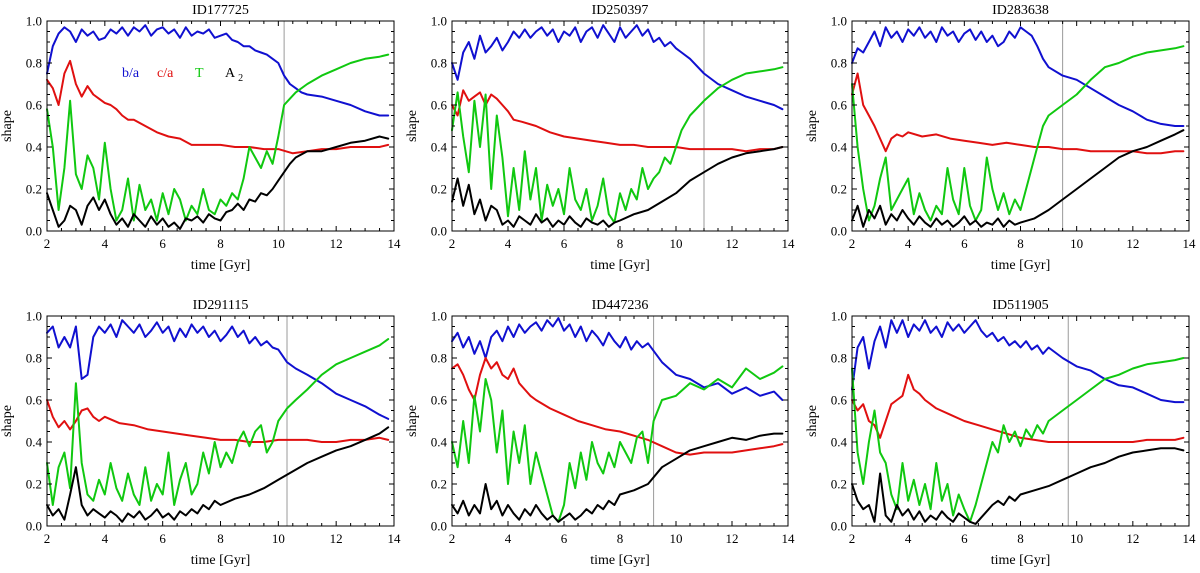 Image resolution: width=1200 pixels, height=573 pixels. Describe the element at coordinates (165, 73) in the screenshot. I see `legend-entry-2: c/a` at that location.